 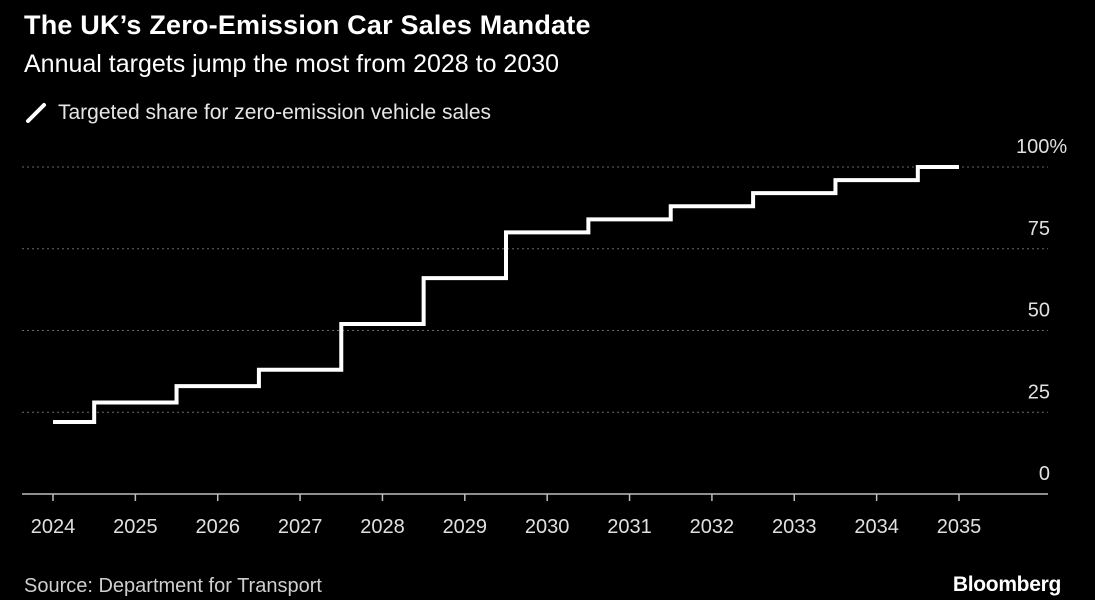 I want to click on x-tick-label: 2031, so click(x=629, y=527).